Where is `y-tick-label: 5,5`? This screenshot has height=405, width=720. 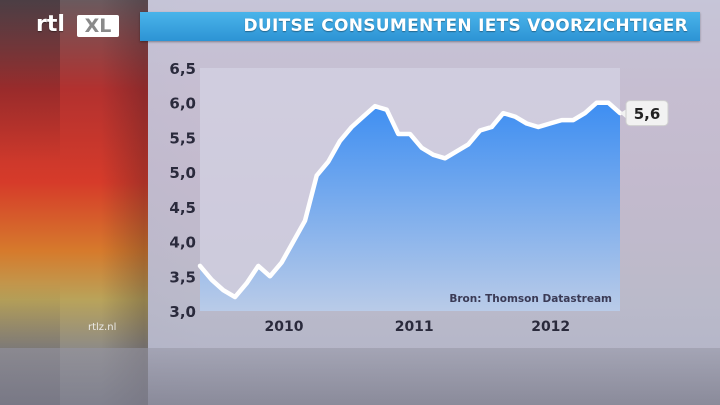
y-tick-label: 5,5 is located at coordinates (182, 138).